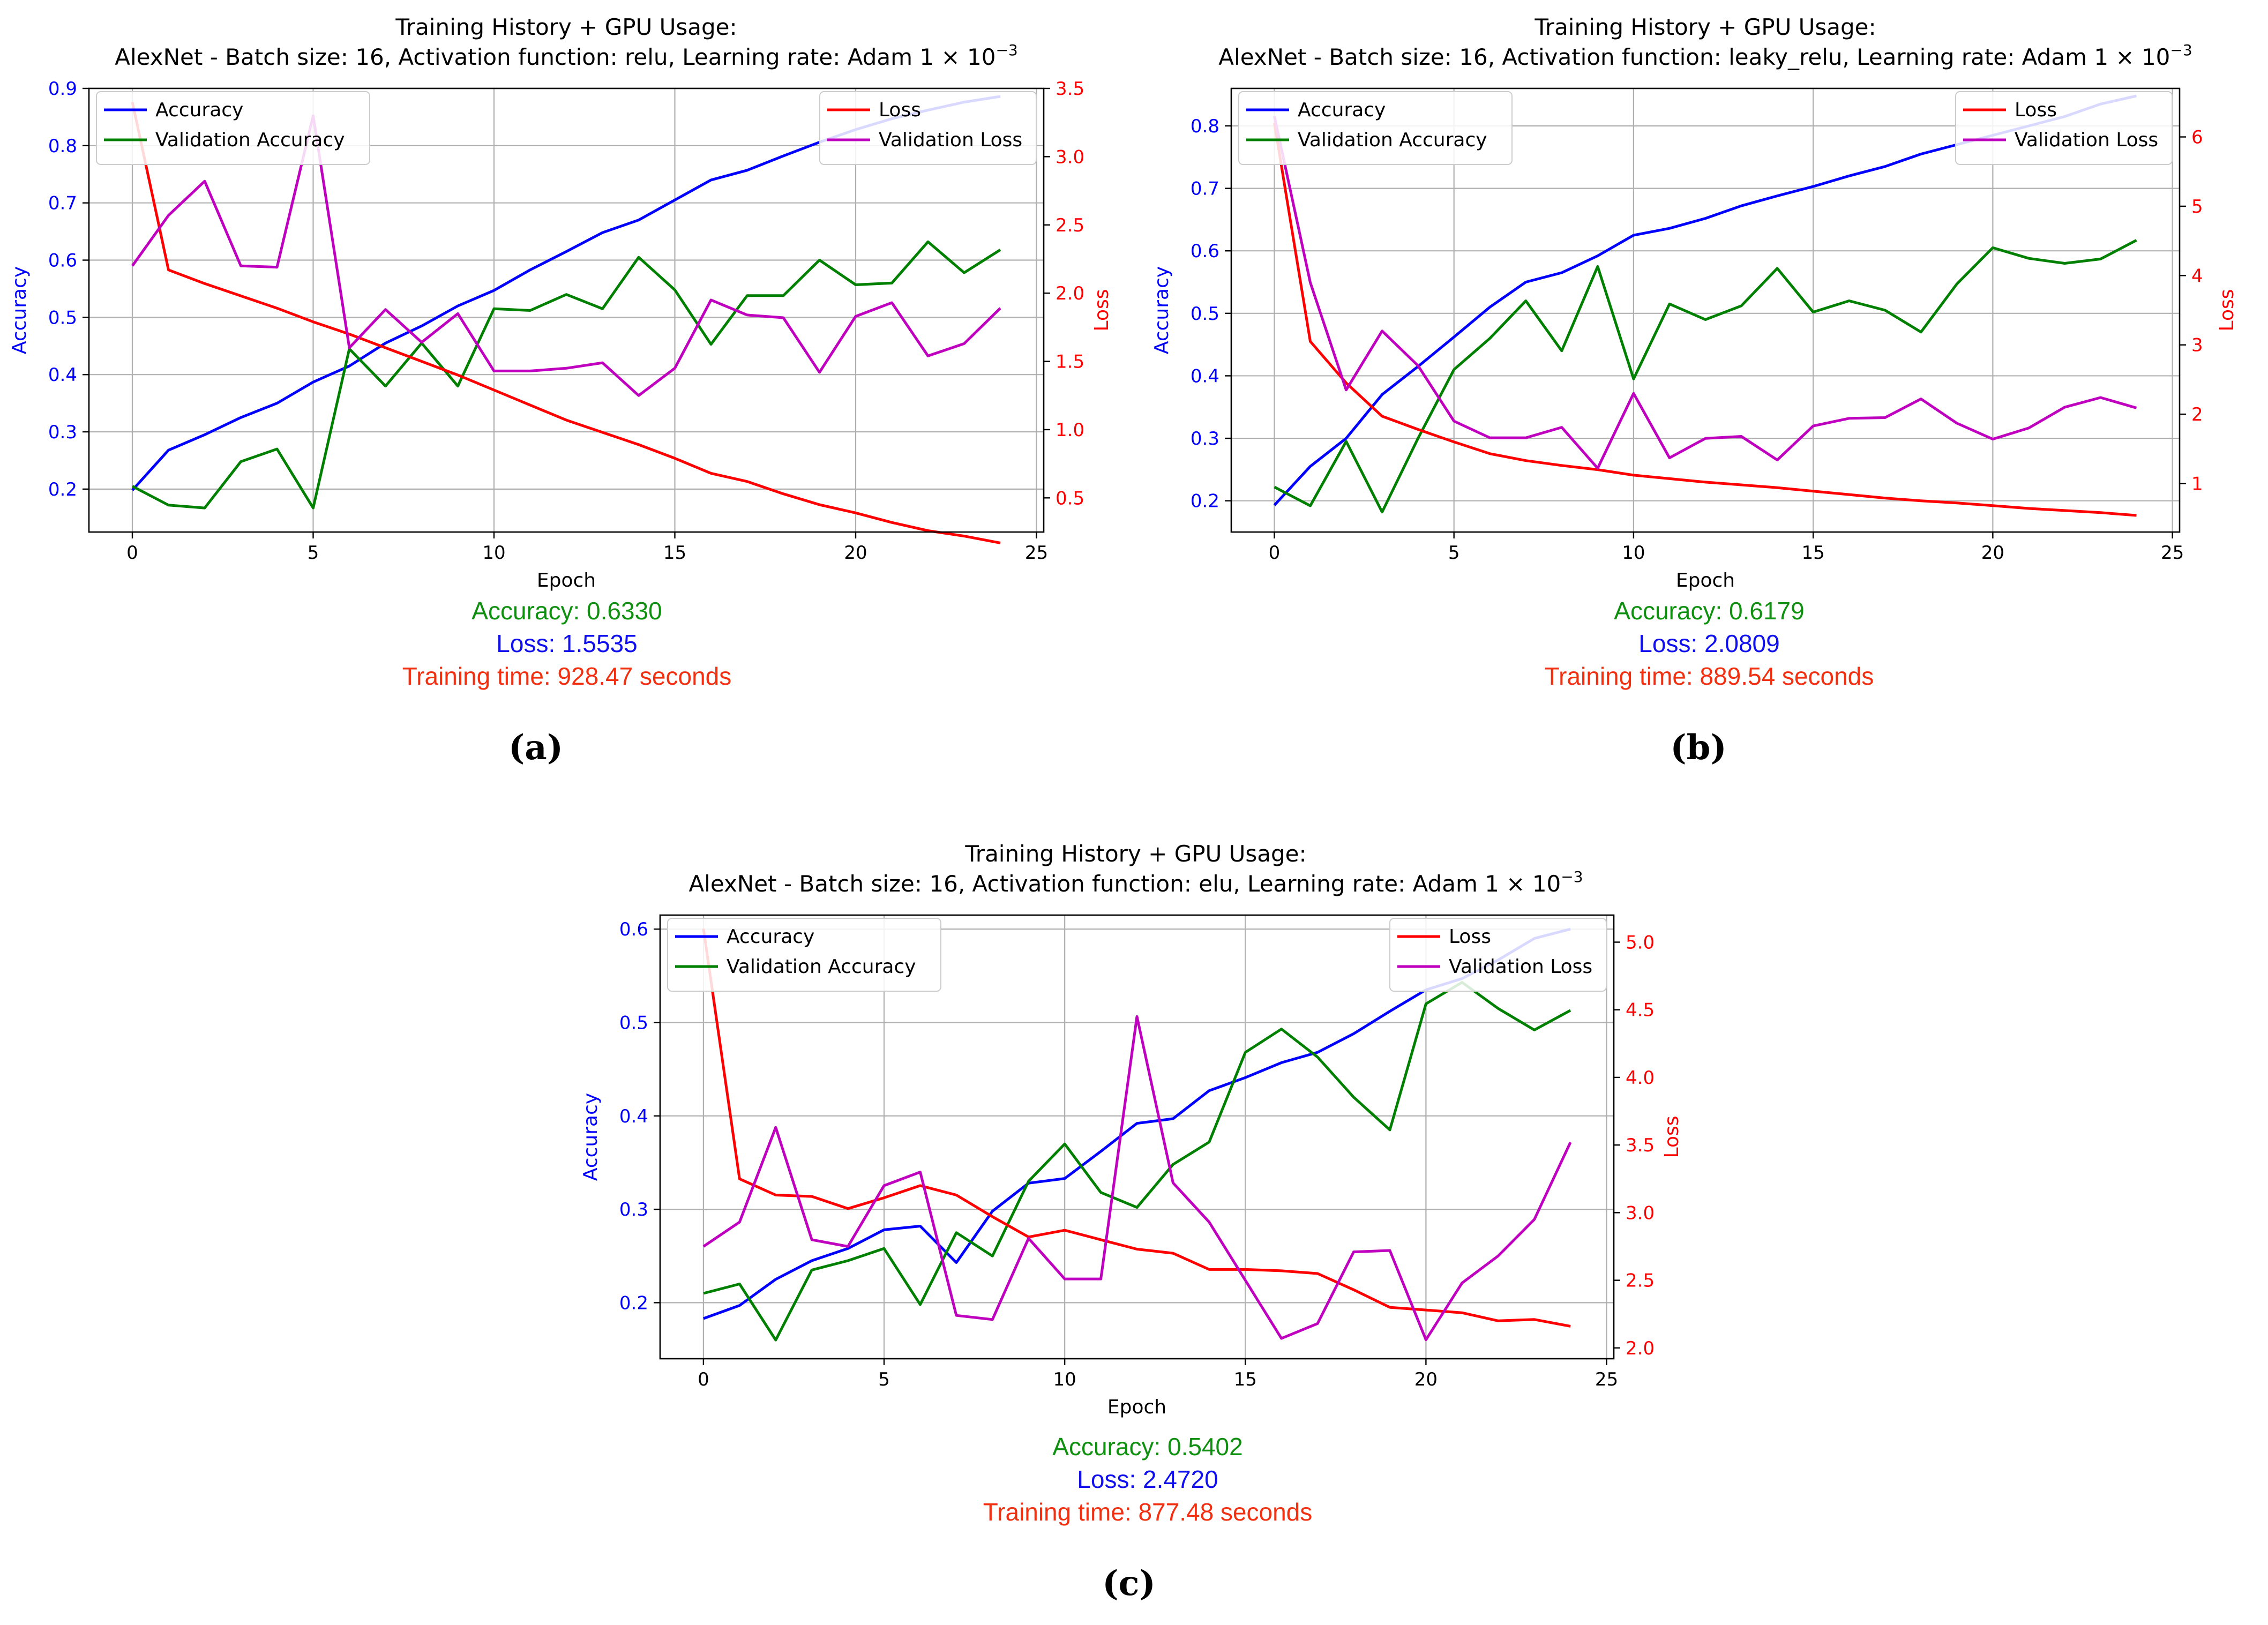  Describe the element at coordinates (1640, 1281) in the screenshot. I see `y-right-tick-label: 2.5` at that location.